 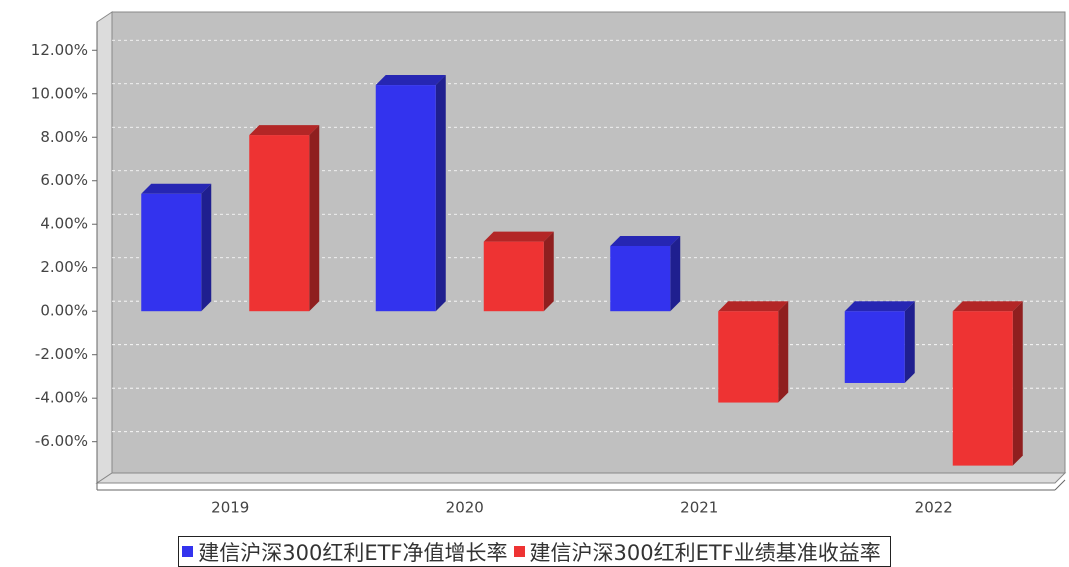 I want to click on y-tick-label: 4.00%, so click(x=64, y=224).